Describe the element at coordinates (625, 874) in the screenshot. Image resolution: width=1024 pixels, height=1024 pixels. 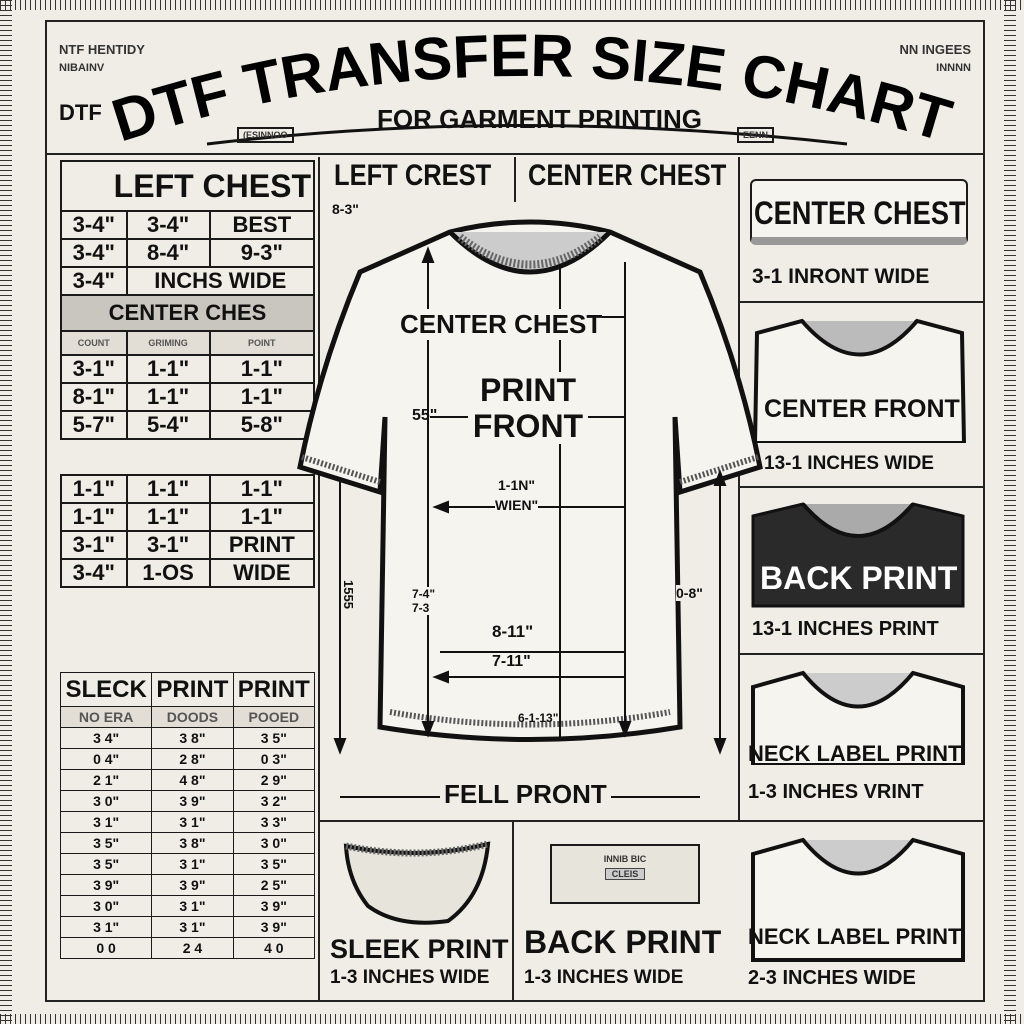
I see `tag-text-2: CLEIS` at that location.